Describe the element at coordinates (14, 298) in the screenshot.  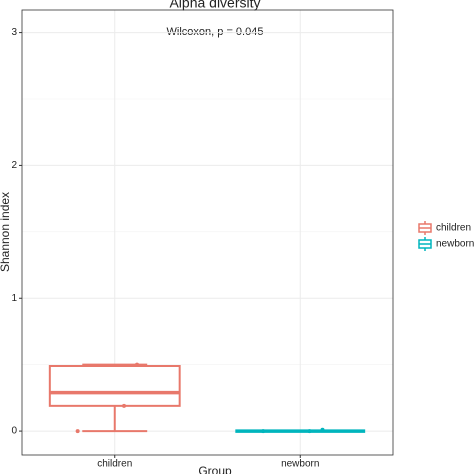
I see `y-tick-label: 1` at that location.